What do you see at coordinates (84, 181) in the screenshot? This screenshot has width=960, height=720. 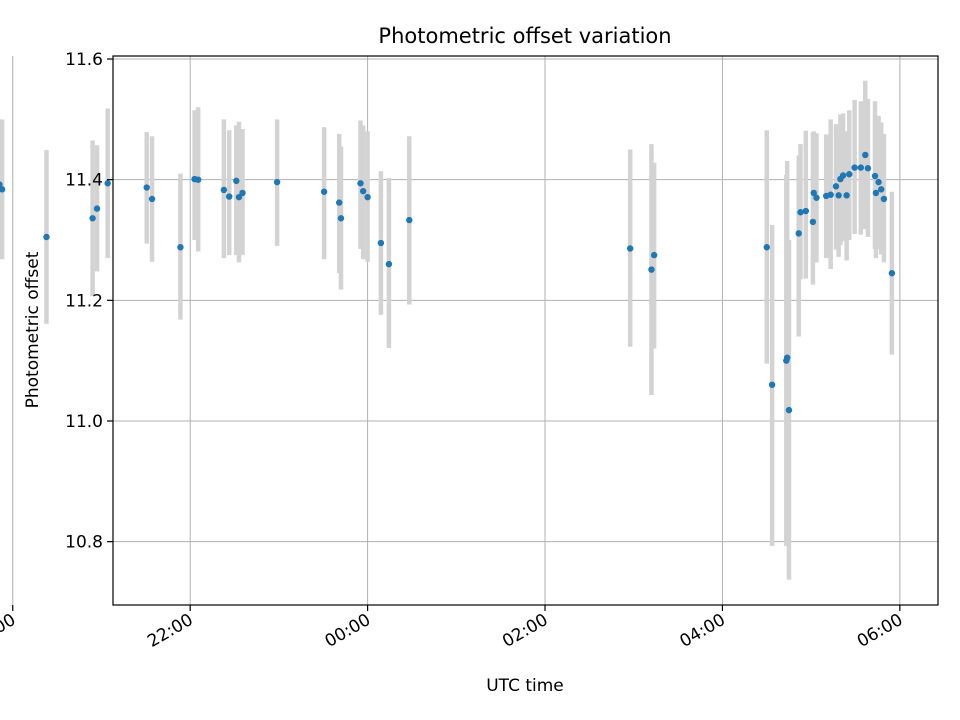 I see `y-tick-label: 11.4` at bounding box center [84, 181].